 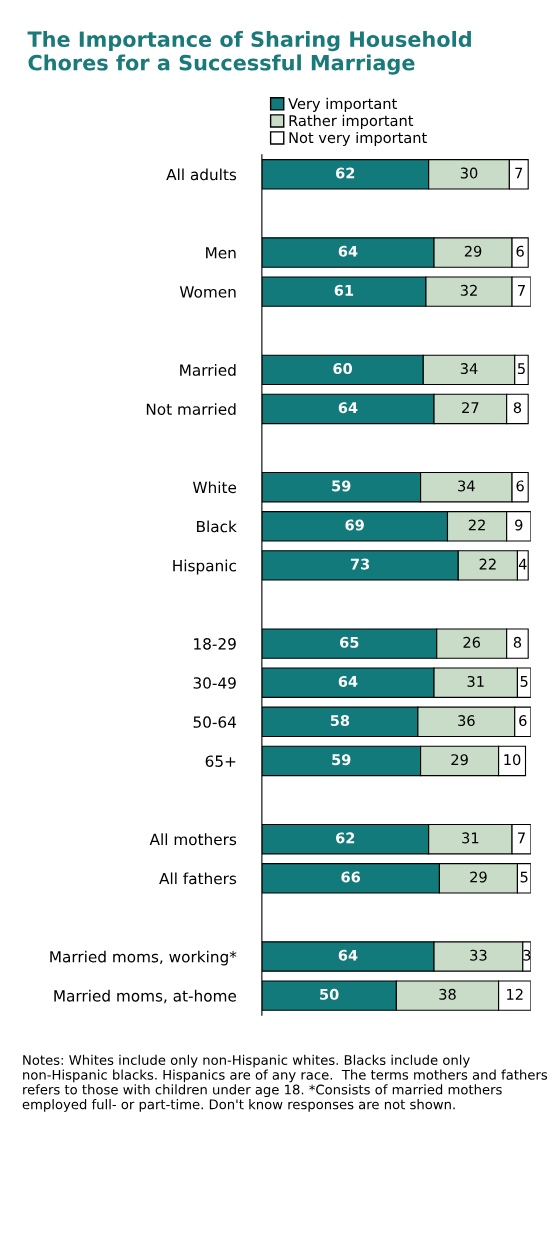 I want to click on data-label: 32, so click(x=468, y=290).